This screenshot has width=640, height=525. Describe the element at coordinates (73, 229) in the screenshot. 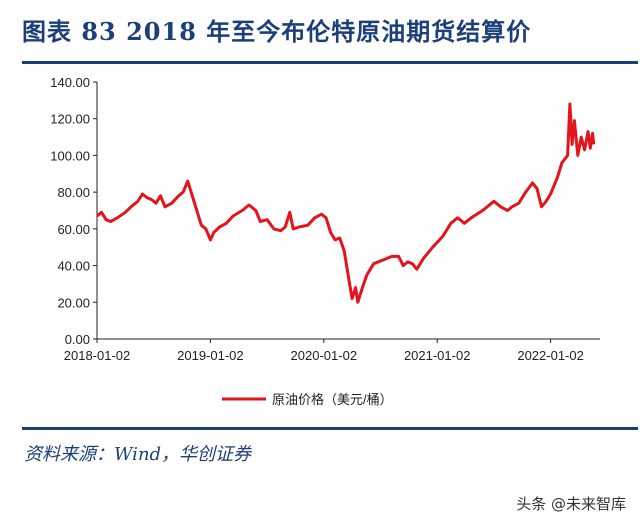

I see `y-tick-label: 60.00` at that location.